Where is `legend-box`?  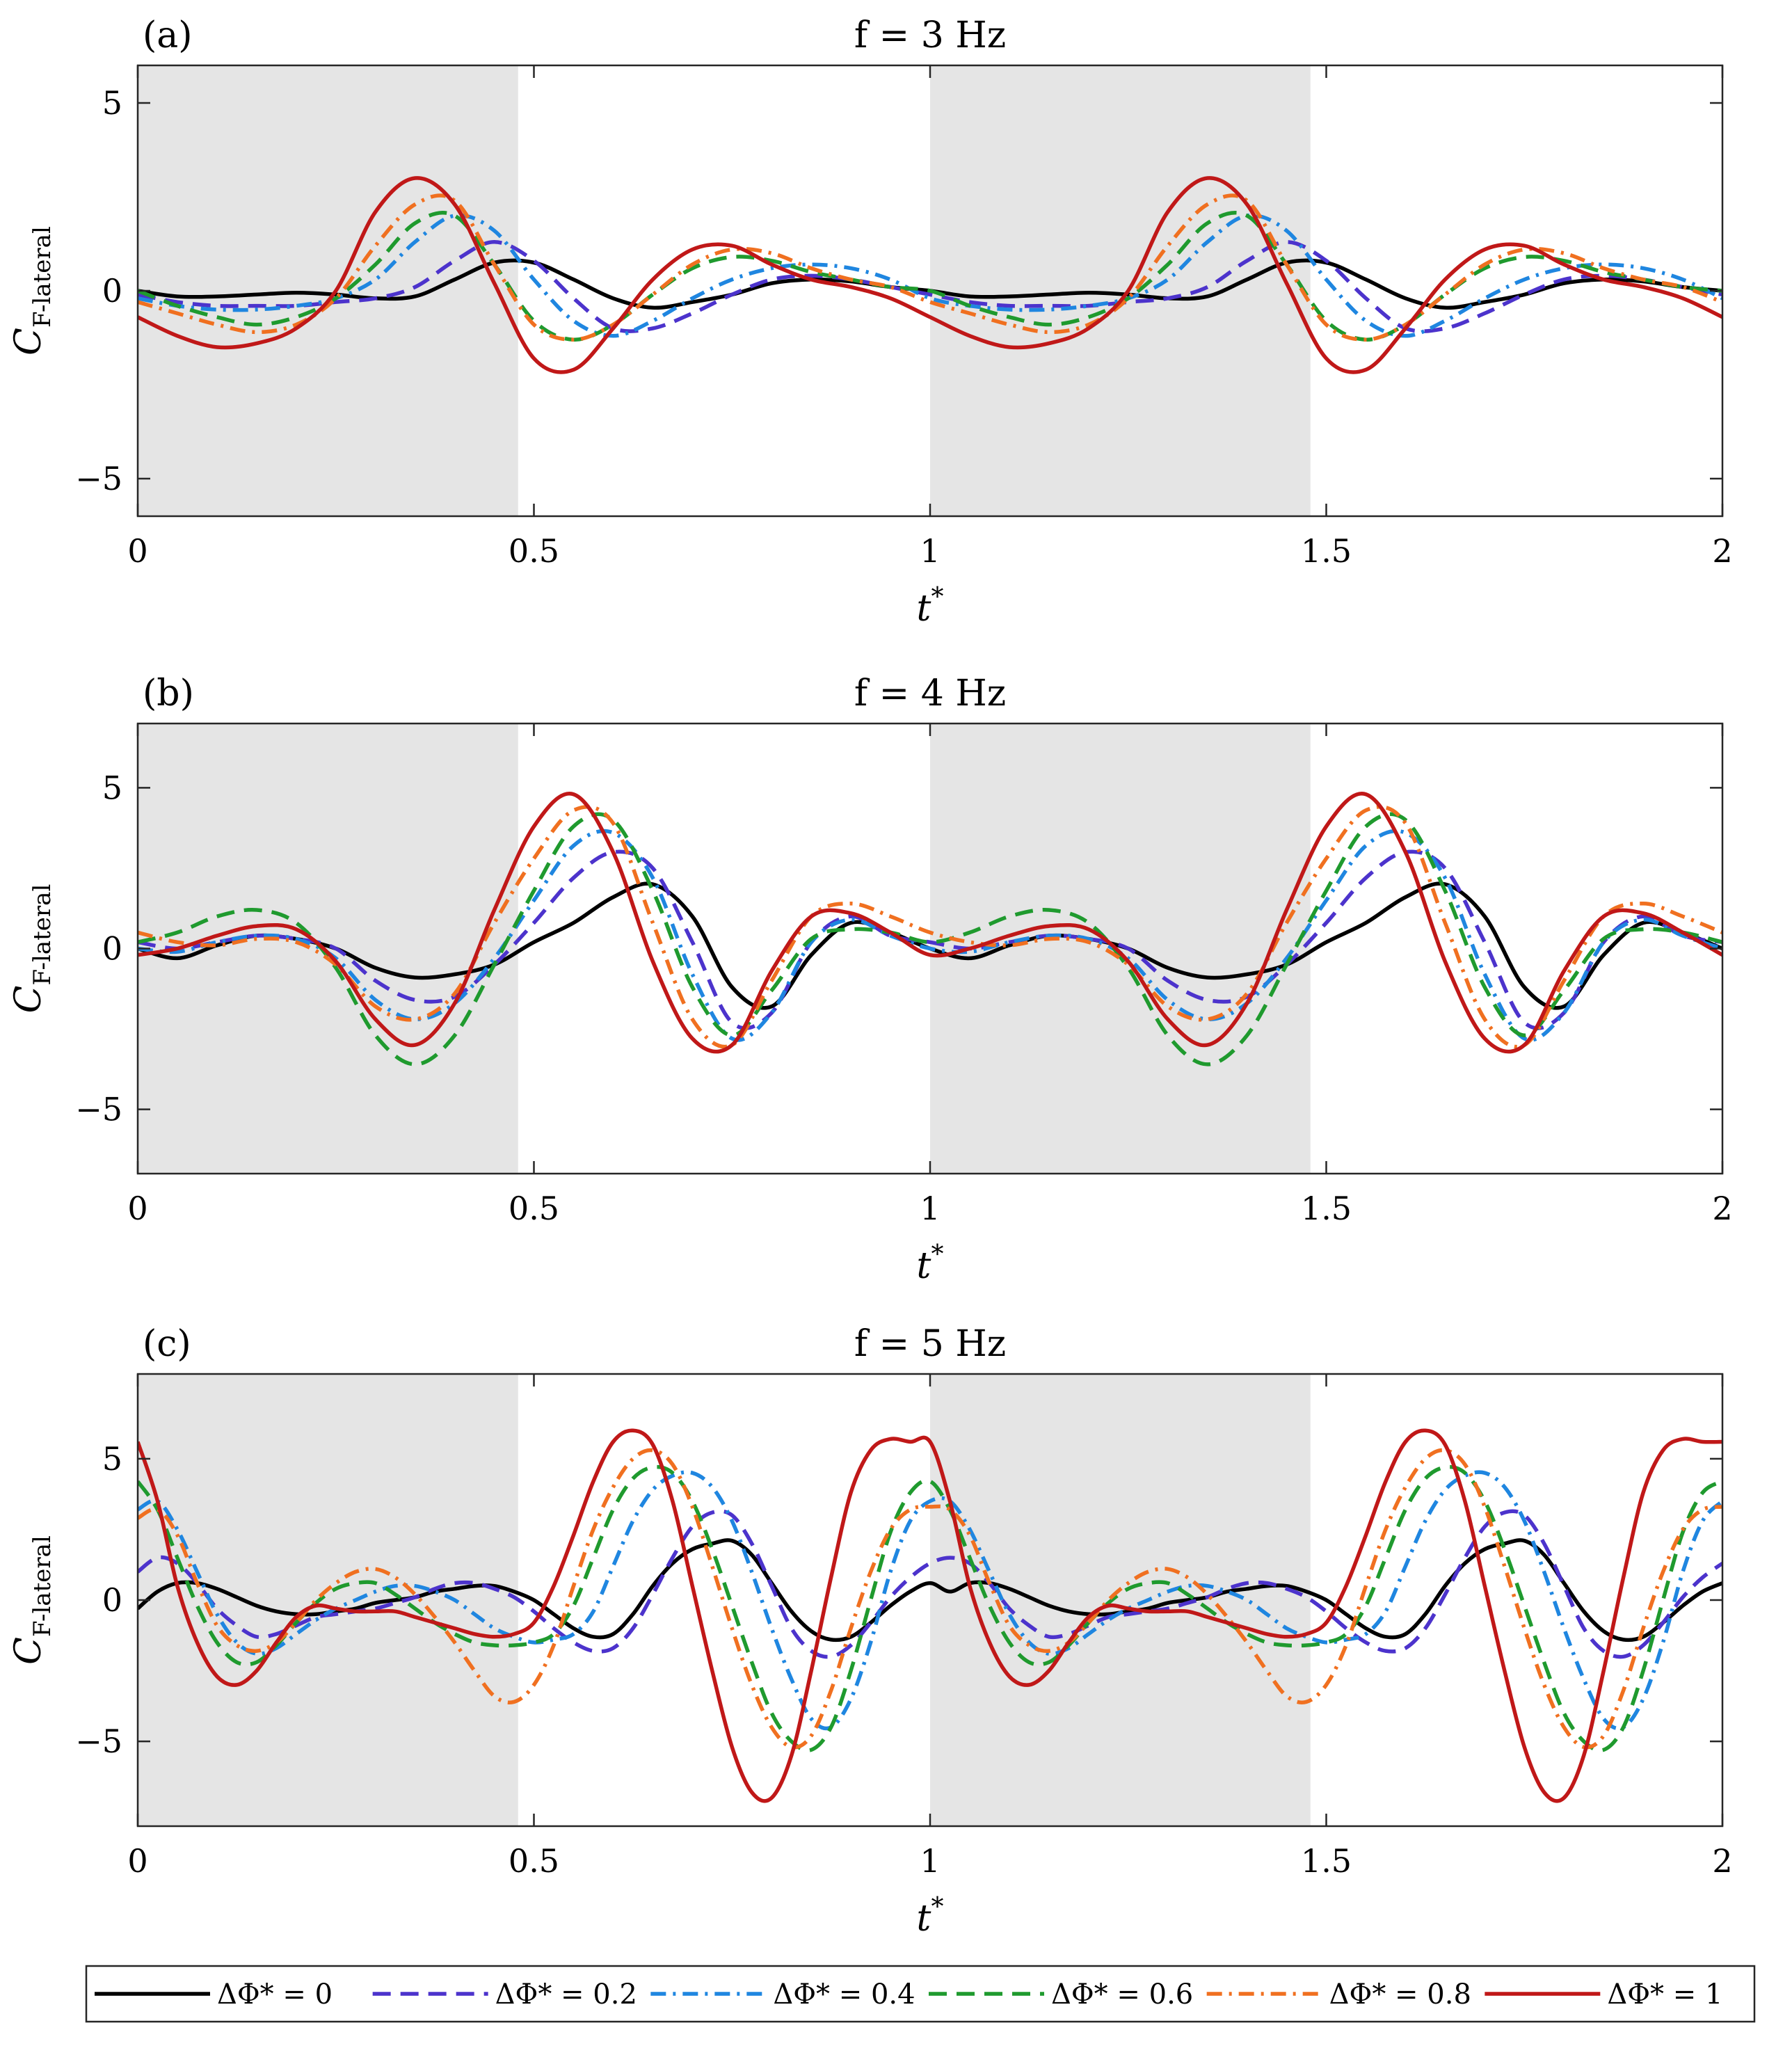
legend-box is located at coordinates (920, 1994).